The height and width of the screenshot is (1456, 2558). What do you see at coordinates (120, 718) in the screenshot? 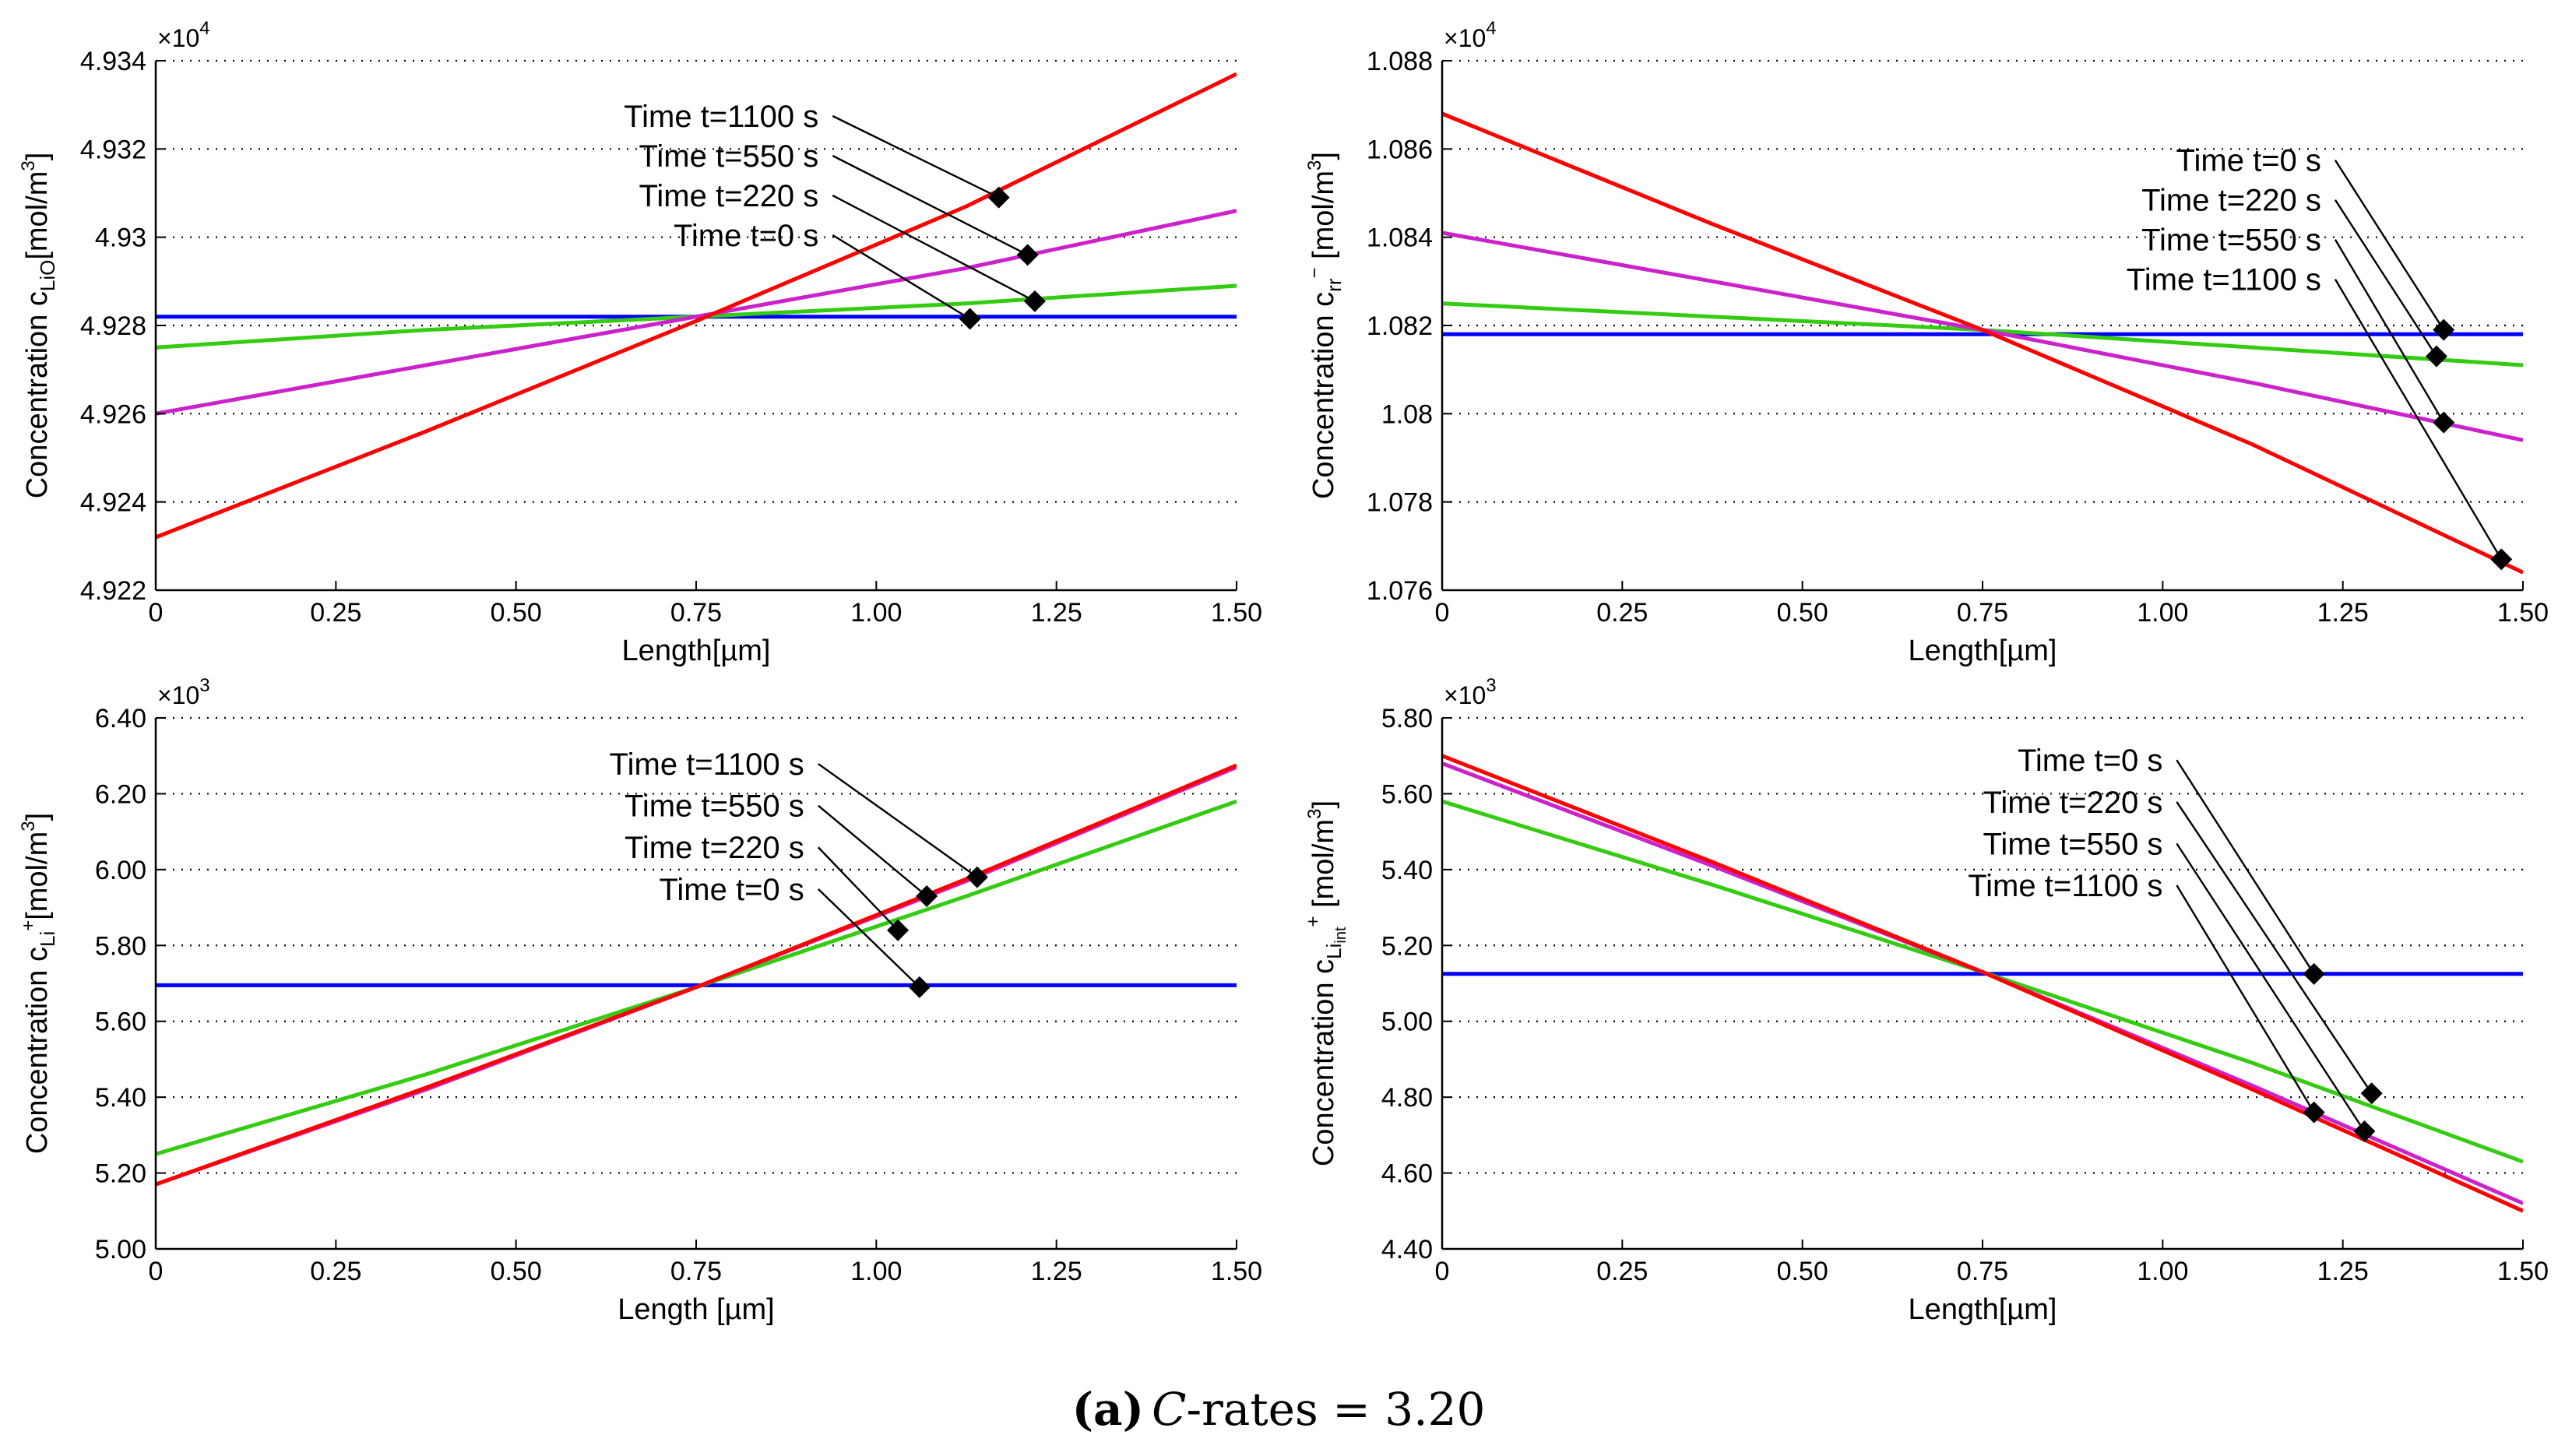
I see `y-tick-label: 6.40` at bounding box center [120, 718].